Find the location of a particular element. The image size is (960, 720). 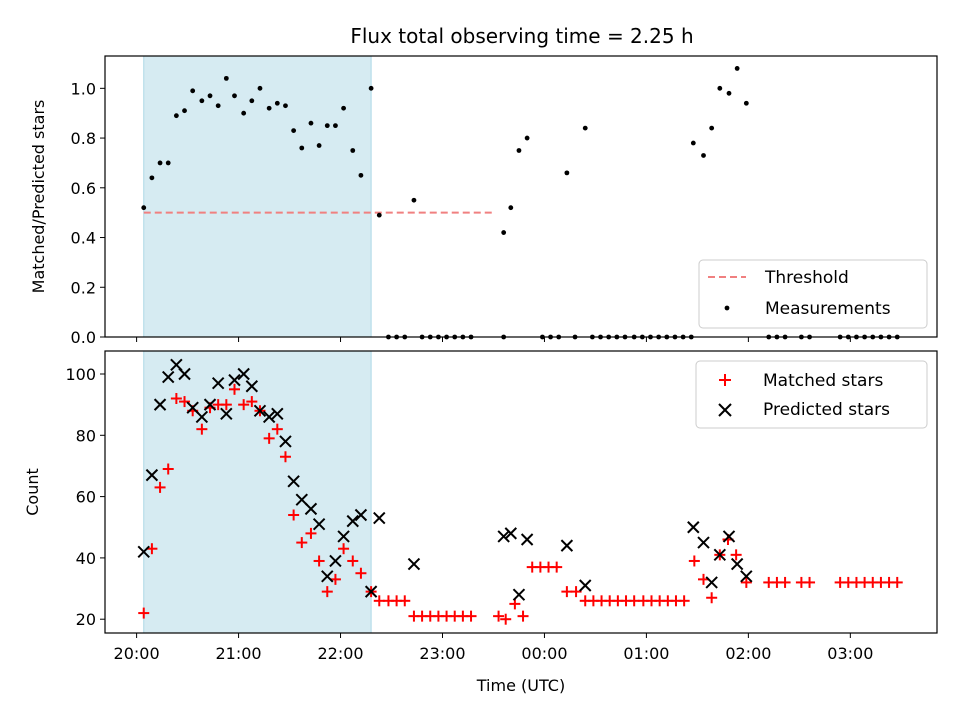

bottom-y-tick-label: 80 is located at coordinates (86, 435).